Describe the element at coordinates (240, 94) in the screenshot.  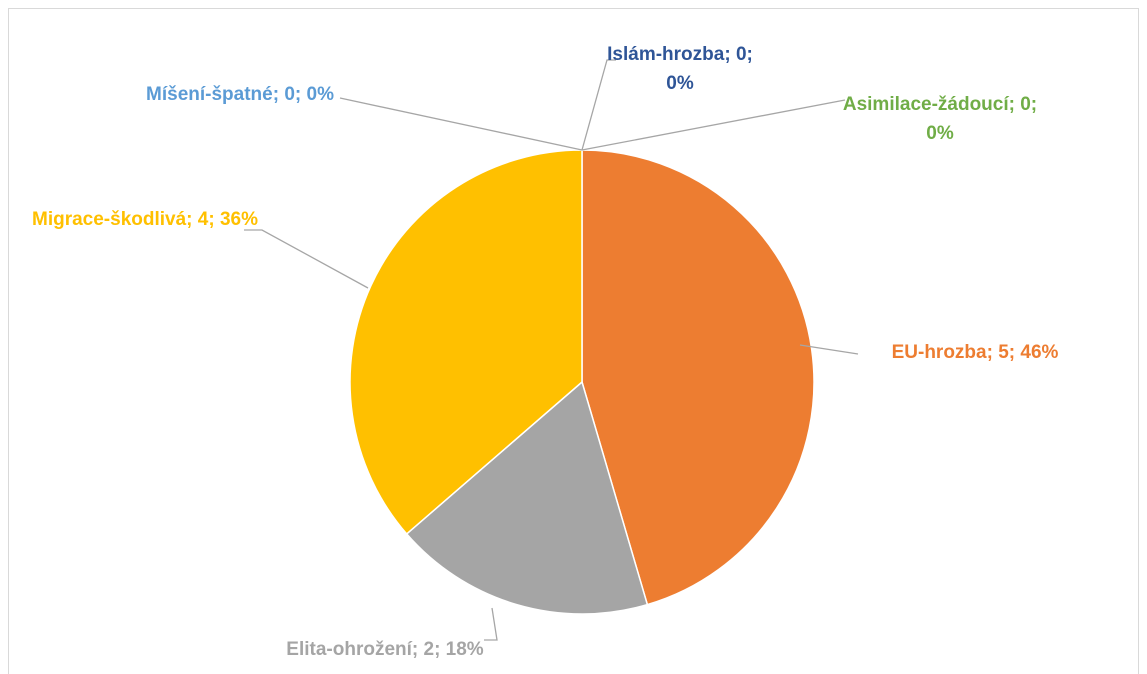
I see `data-label: Míšení-špatné; 0; 0%` at that location.